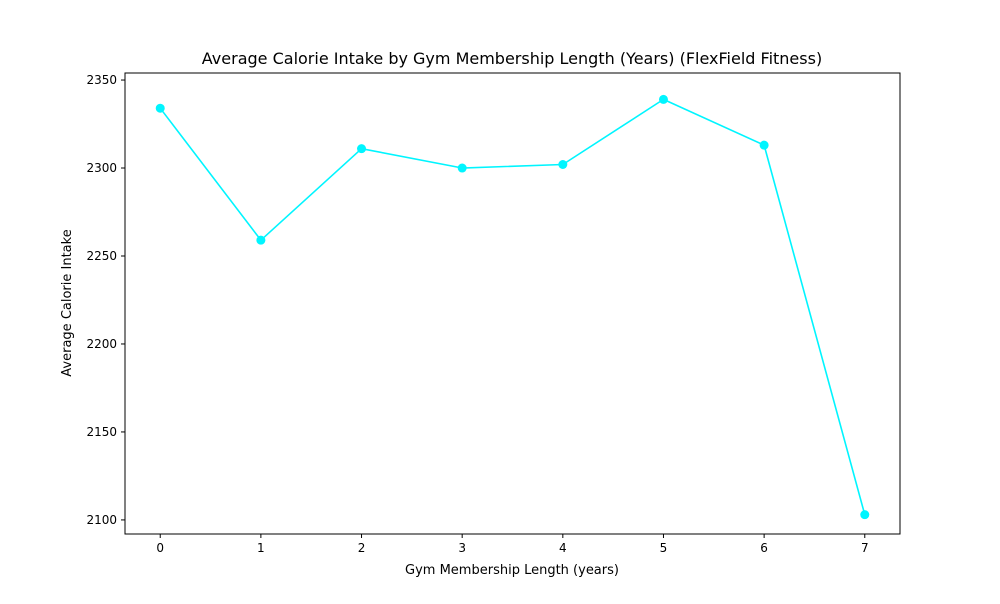 The height and width of the screenshot is (604, 1000). I want to click on x-tick-label: 1, so click(261, 548).